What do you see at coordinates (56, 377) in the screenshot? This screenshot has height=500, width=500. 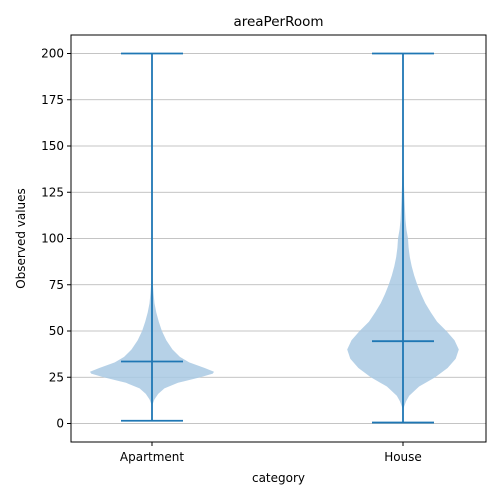 I see `y-tick-label: 25` at bounding box center [56, 377].